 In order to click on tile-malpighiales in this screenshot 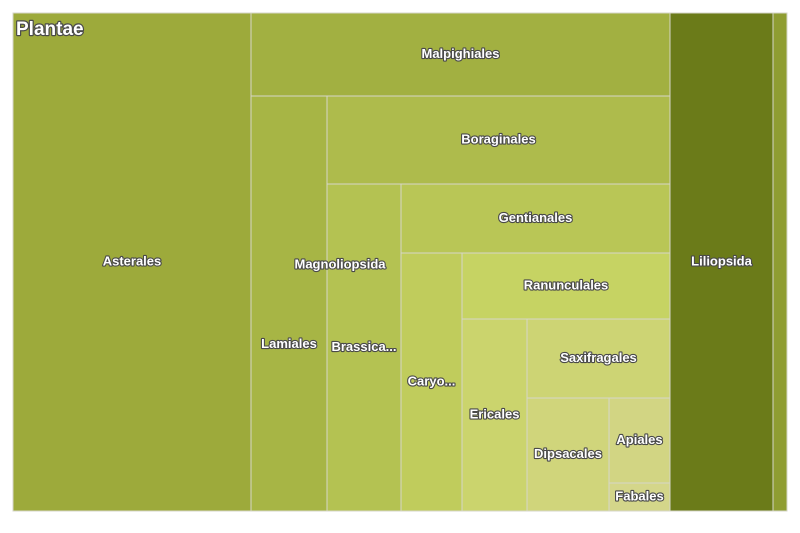, I will do `click(460, 54)`.